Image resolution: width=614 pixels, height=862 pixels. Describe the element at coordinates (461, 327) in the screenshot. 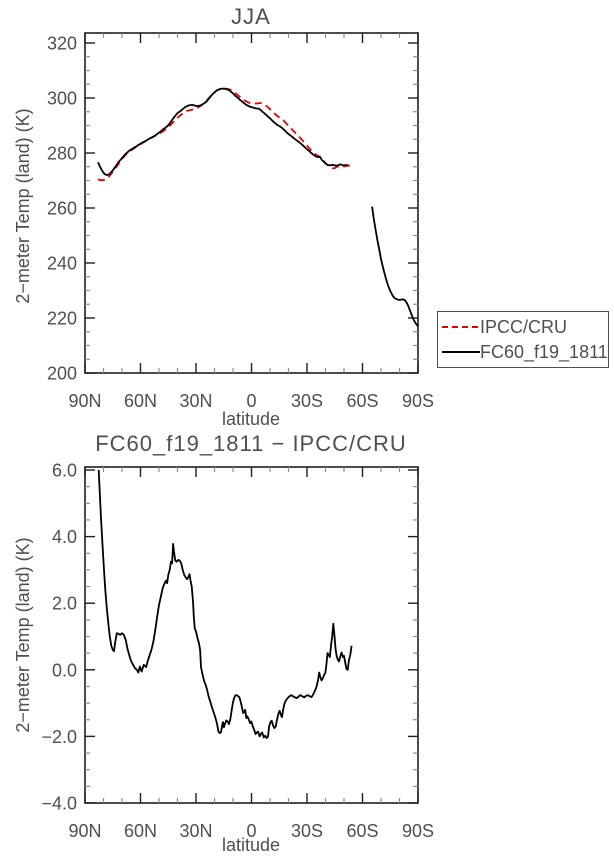

I see `dashed-line-swatch-icon` at that location.